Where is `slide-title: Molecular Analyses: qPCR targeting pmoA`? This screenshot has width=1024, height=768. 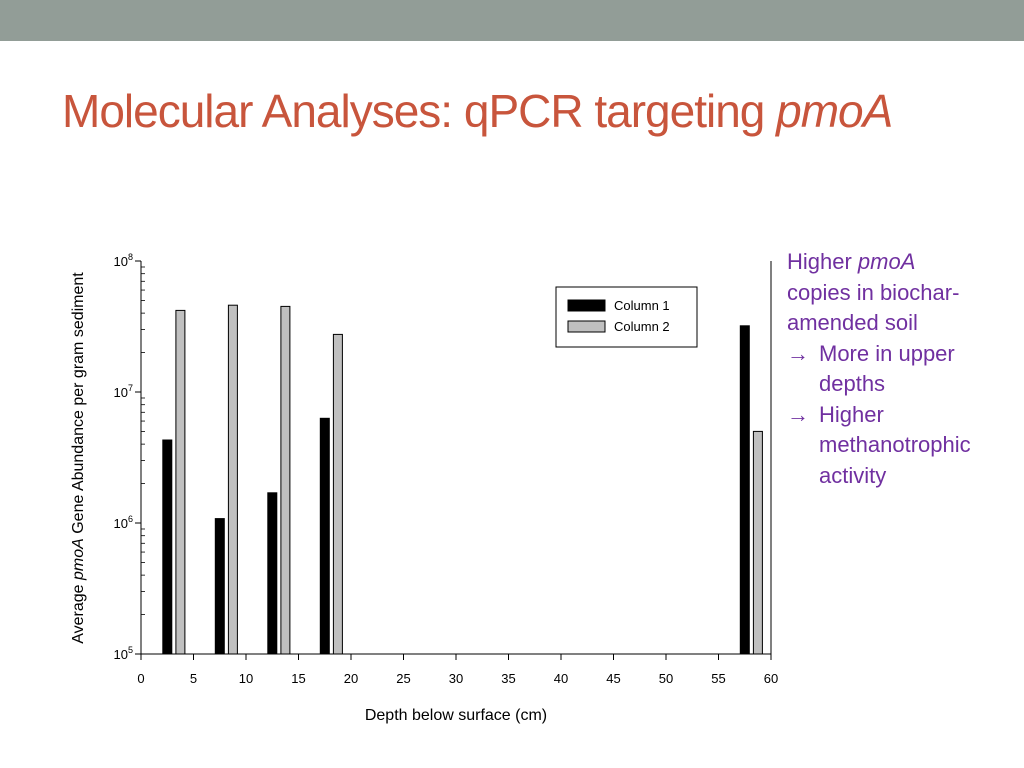
slide-title: Molecular Analyses: qPCR targeting pmoA is located at coordinates (537, 111).